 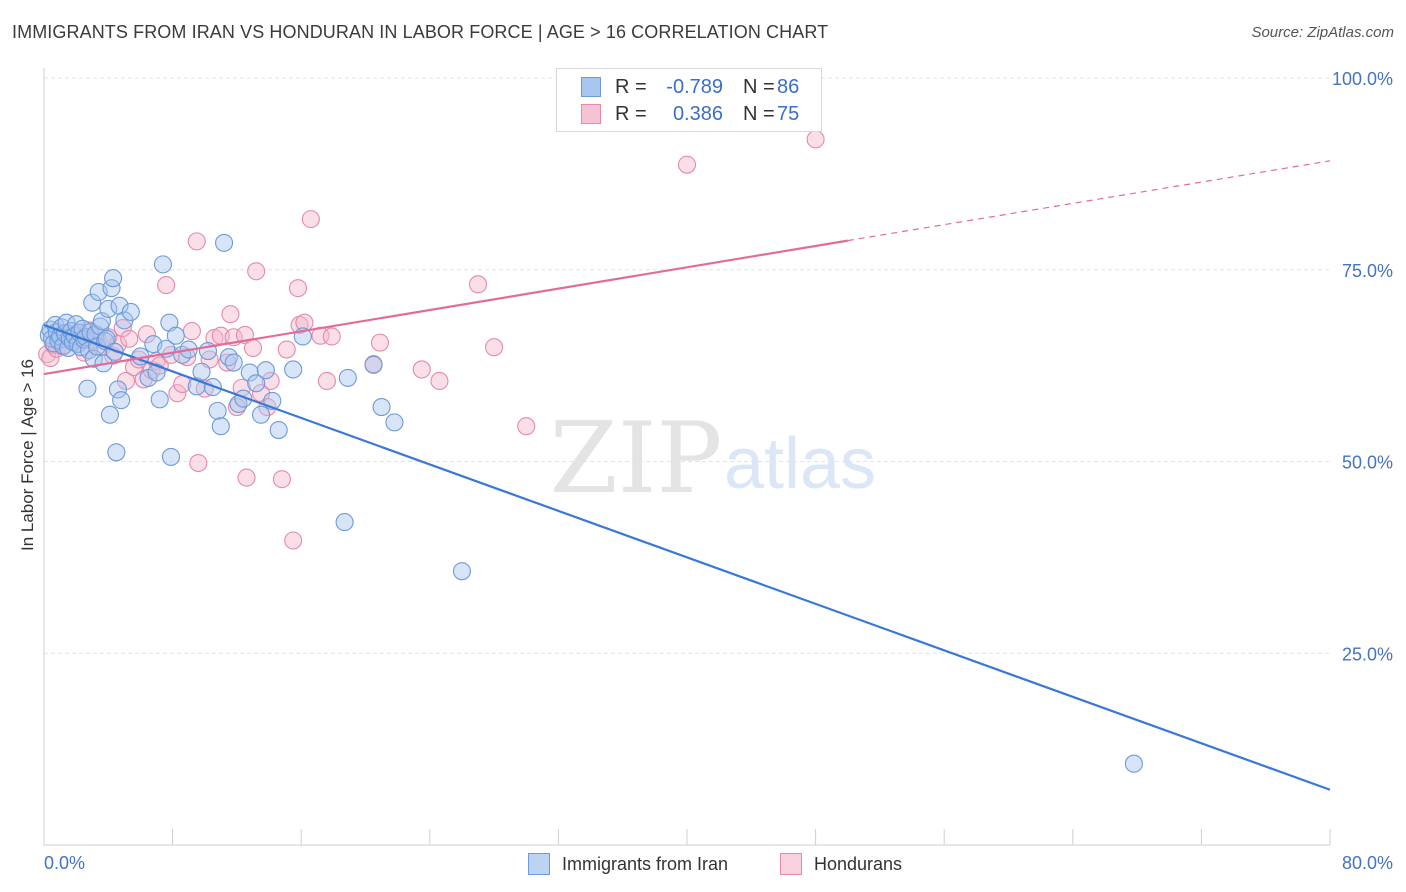 What do you see at coordinates (64, 863) in the screenshot?
I see `x-tick-label: 0.0%` at bounding box center [64, 863].